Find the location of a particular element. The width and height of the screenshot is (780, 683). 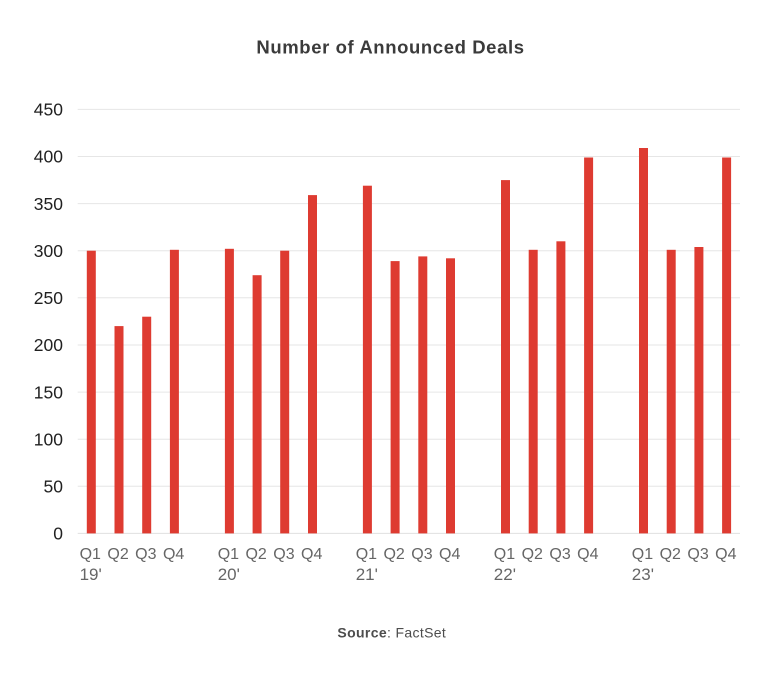

svg-text: 0 is located at coordinates (58, 534).